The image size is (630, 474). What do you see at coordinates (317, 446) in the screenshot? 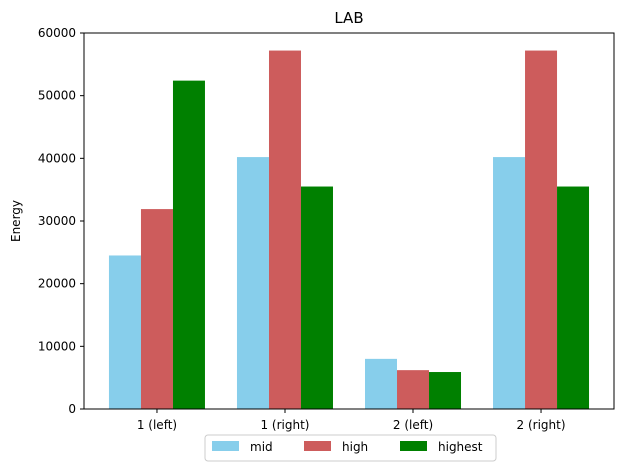
I see `legend-swatch-high` at bounding box center [317, 446].